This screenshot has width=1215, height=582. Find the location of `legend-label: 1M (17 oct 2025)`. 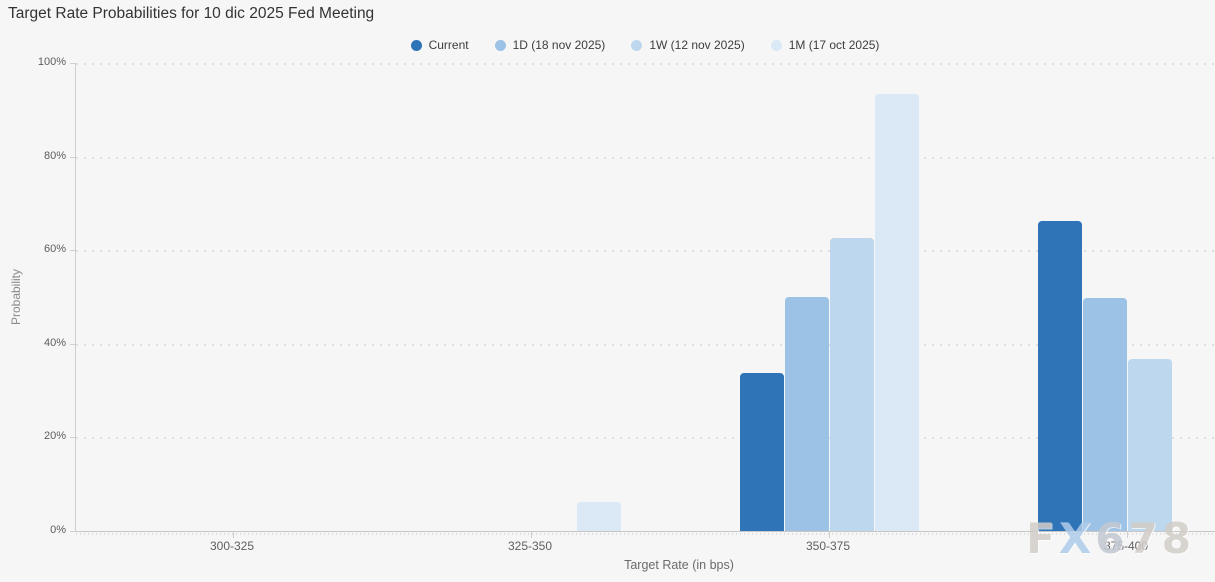

legend-label: 1M (17 oct 2025) is located at coordinates (834, 45).